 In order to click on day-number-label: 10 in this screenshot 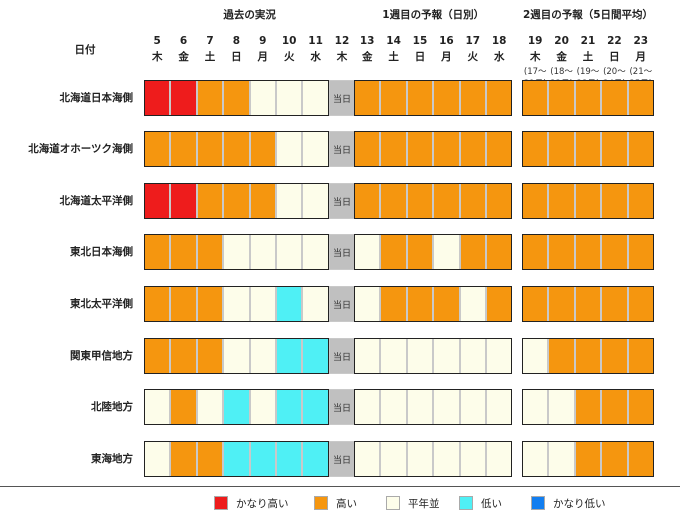, I will do `click(289, 41)`.